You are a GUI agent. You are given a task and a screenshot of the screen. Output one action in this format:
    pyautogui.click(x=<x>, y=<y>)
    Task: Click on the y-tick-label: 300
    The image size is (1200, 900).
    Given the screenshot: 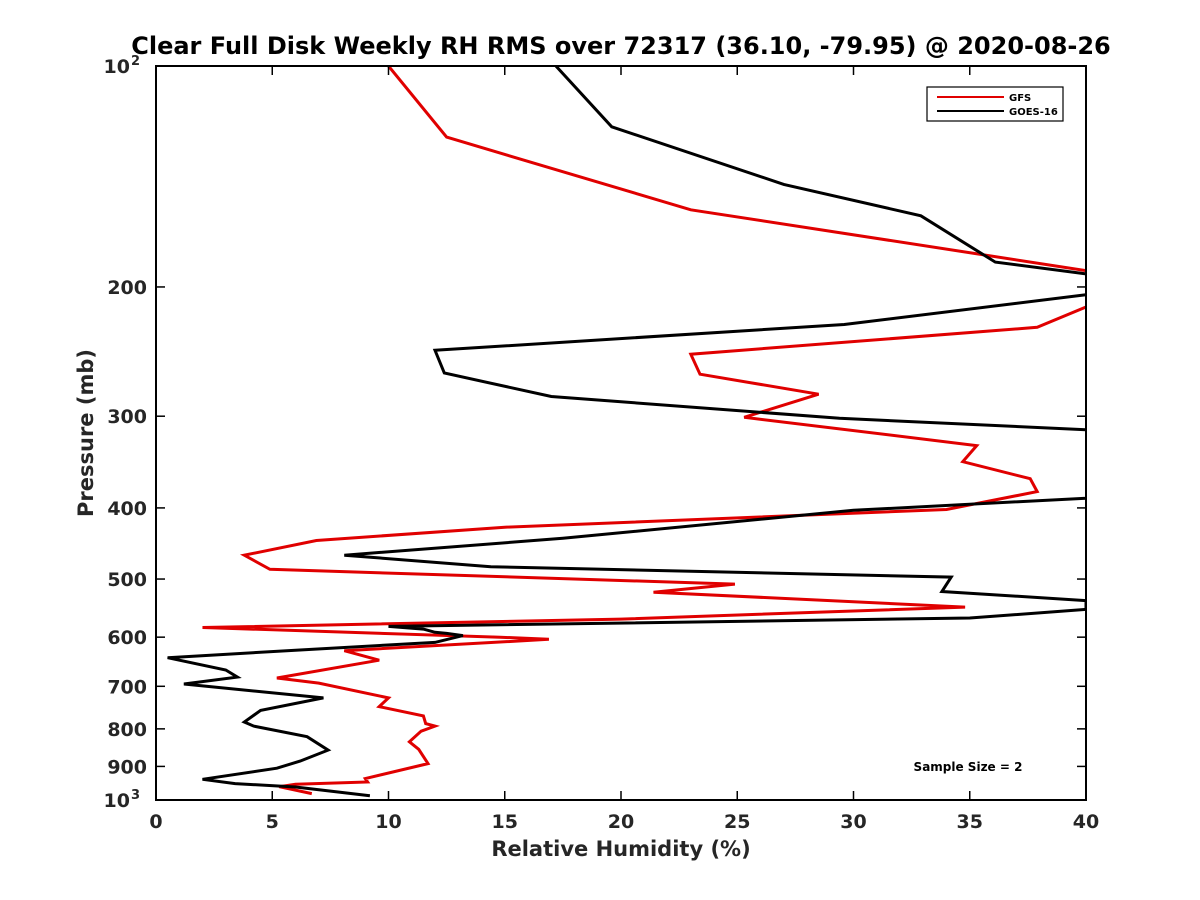 What is the action you would take?
    pyautogui.click(x=127, y=417)
    